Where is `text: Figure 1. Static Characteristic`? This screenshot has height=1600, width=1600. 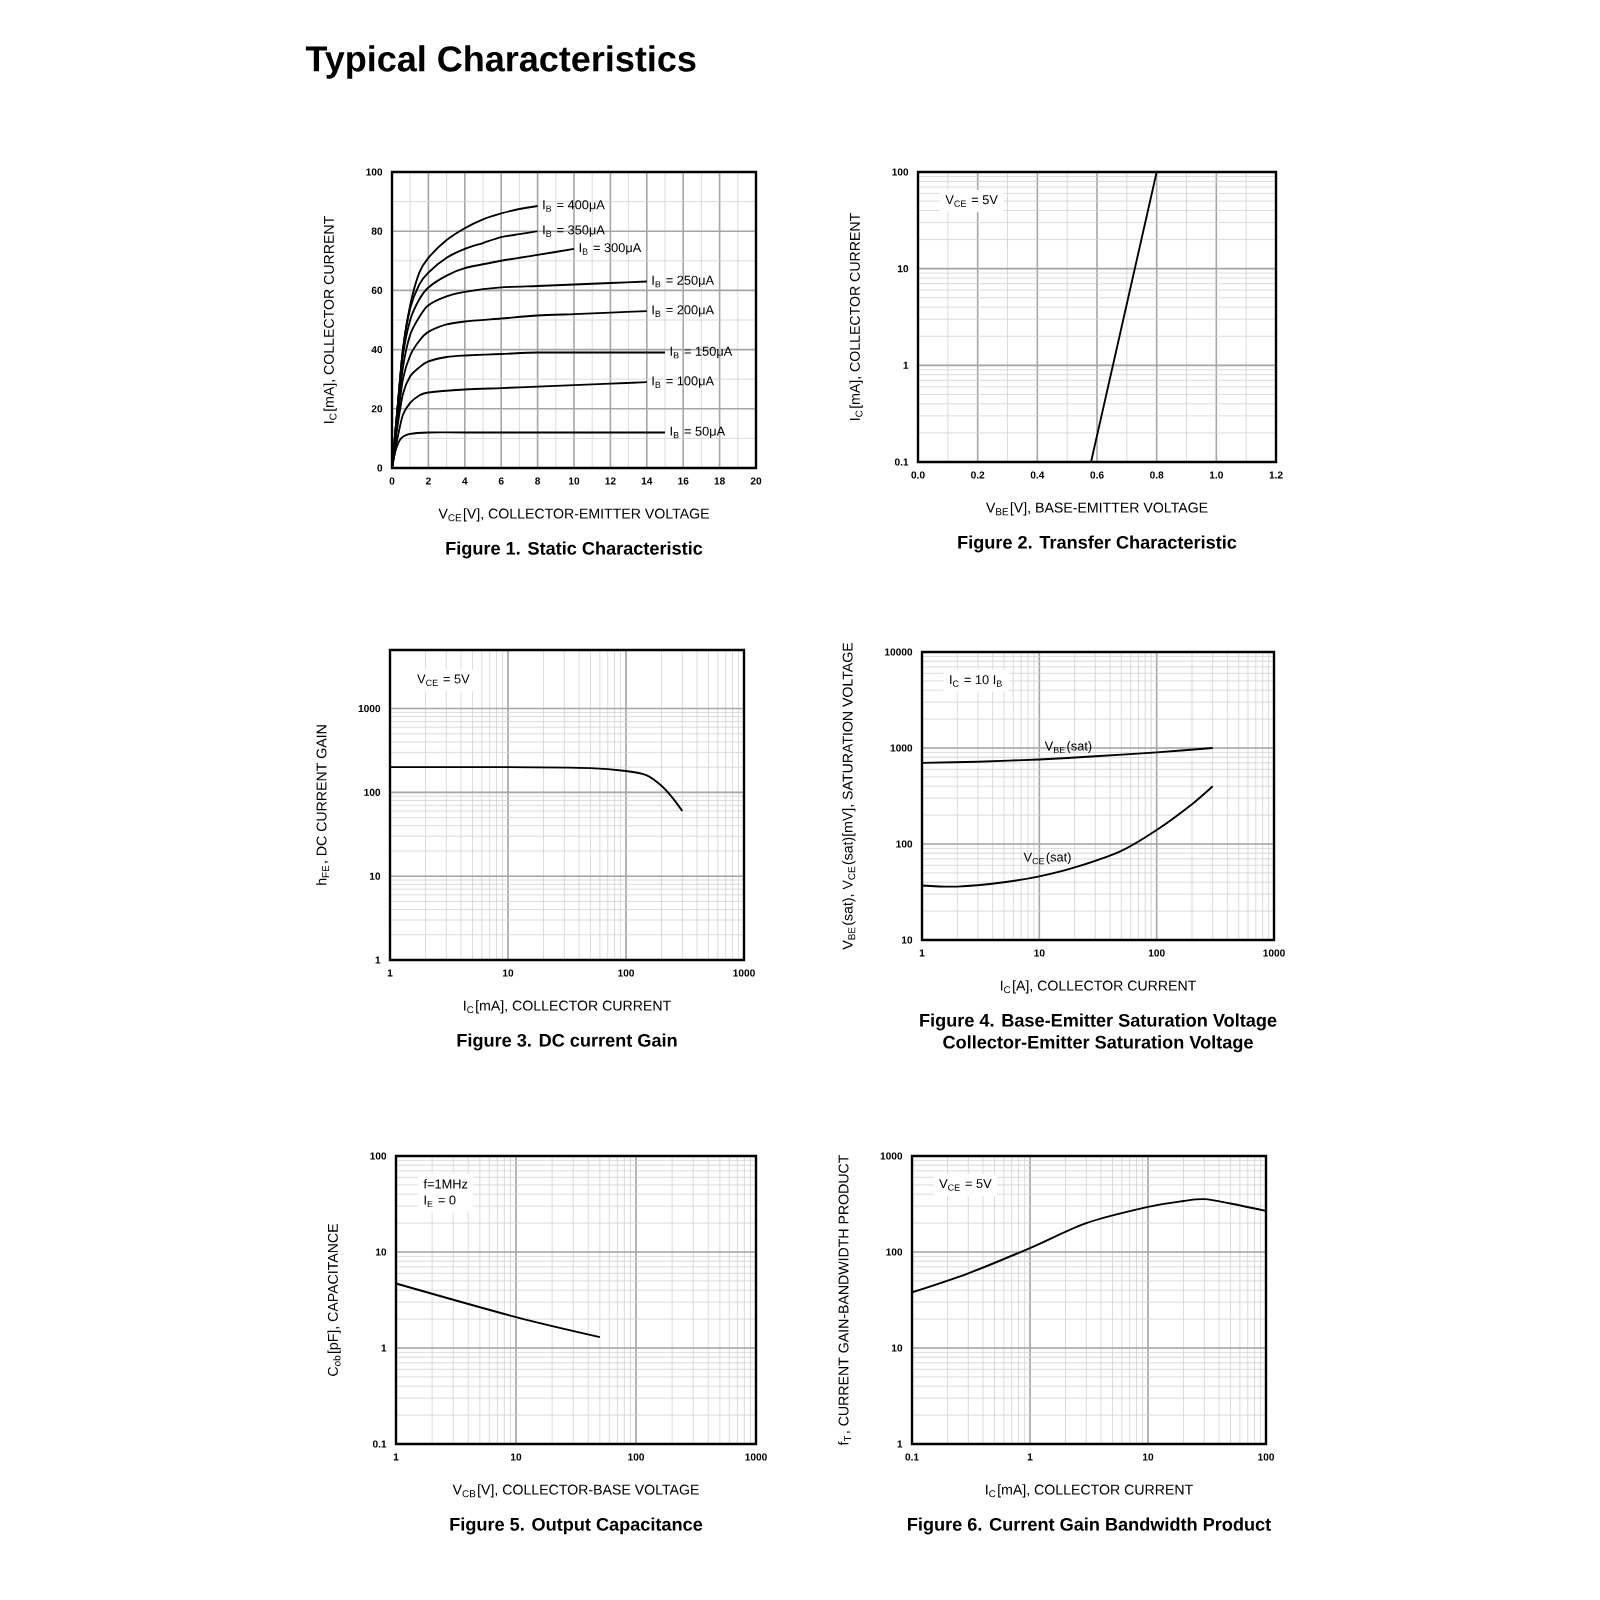 text: Figure 1. Static Characteristic is located at coordinates (574, 550).